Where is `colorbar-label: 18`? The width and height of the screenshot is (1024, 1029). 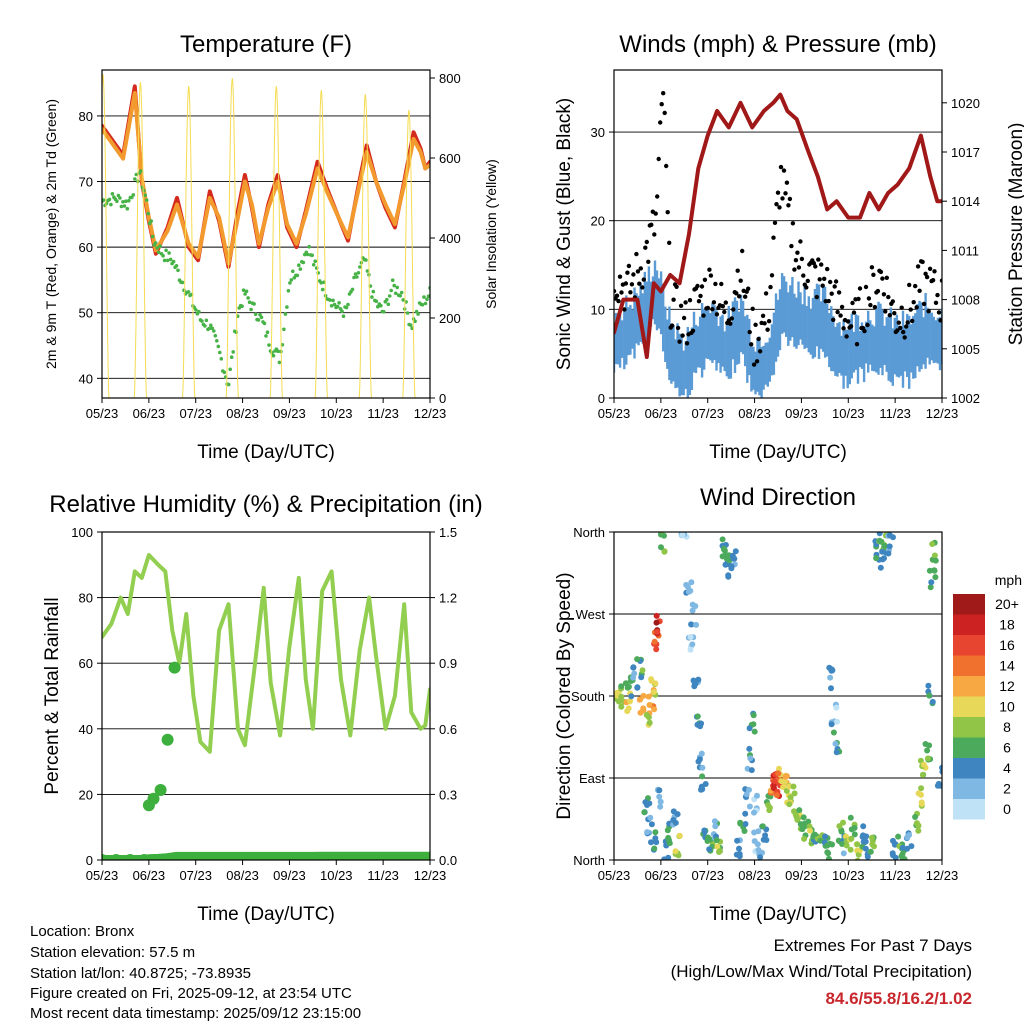
colorbar-label: 18 is located at coordinates (1007, 625).